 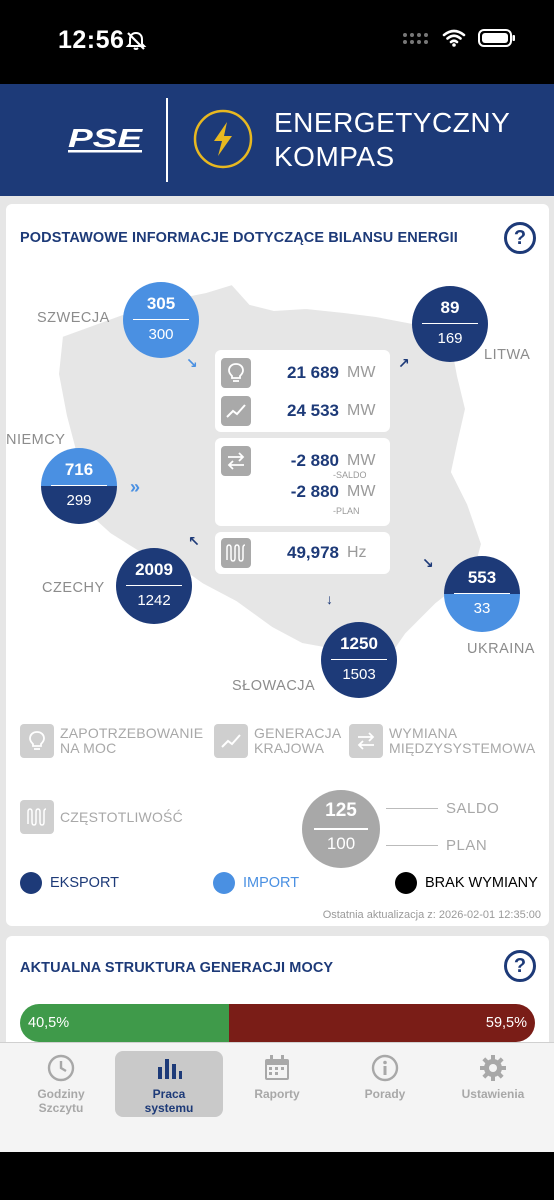 I want to click on example-bottom: 100, so click(x=341, y=843).